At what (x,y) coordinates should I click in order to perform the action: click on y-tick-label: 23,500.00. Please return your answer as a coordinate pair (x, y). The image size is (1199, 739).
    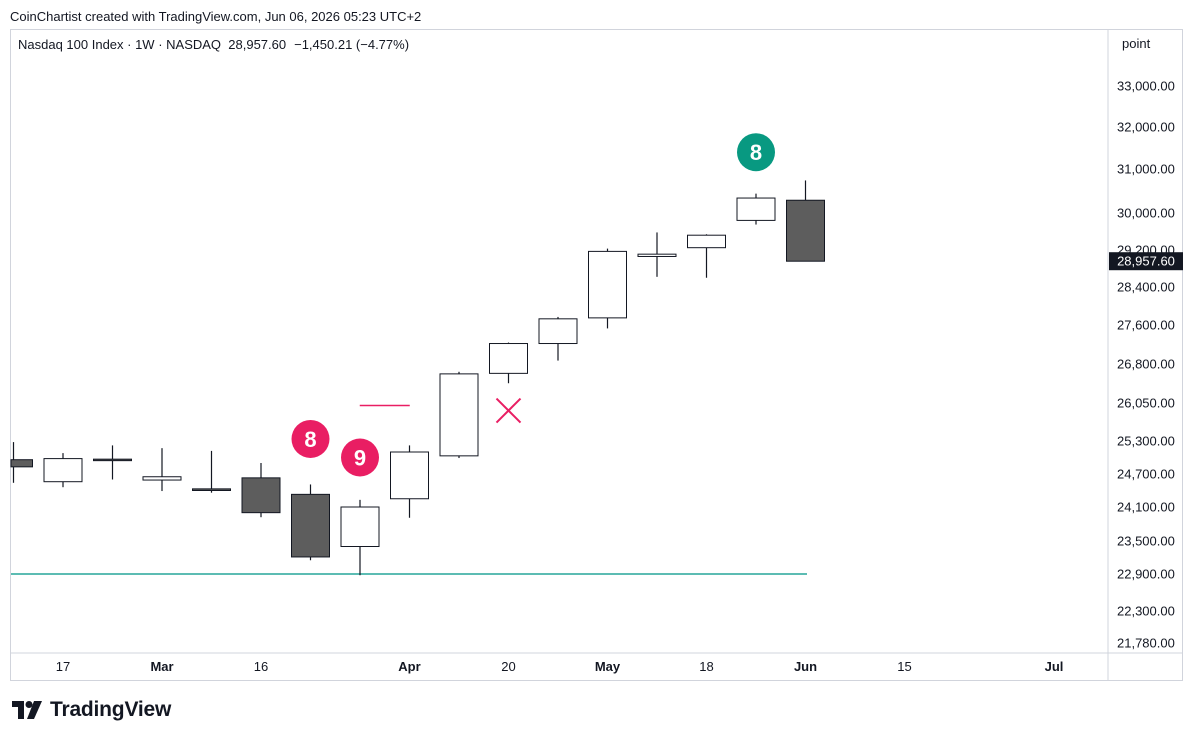
    Looking at the image, I should click on (1146, 541).